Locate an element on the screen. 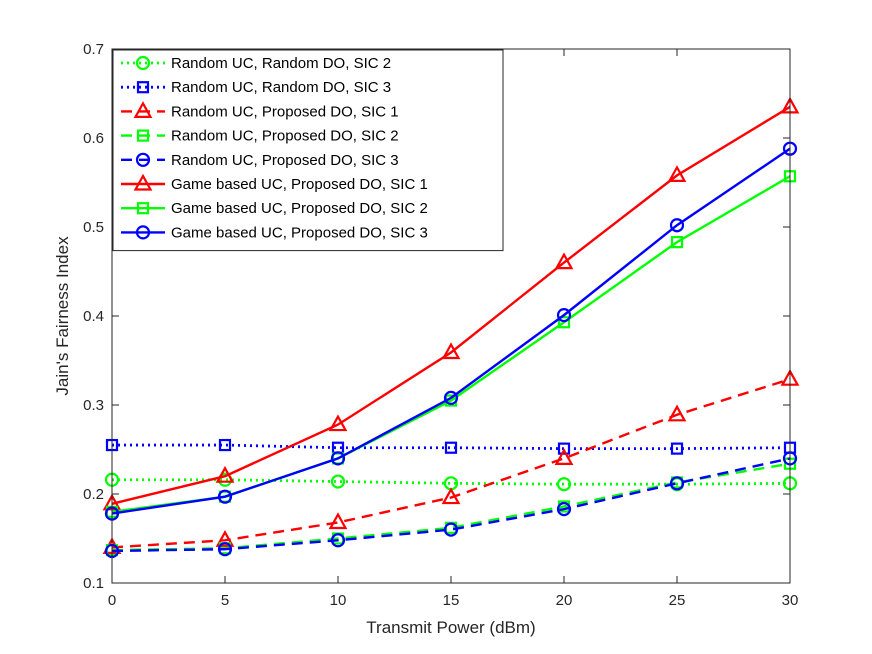 The height and width of the screenshot is (654, 872). y-tick-label: 0.1 is located at coordinates (93, 583).